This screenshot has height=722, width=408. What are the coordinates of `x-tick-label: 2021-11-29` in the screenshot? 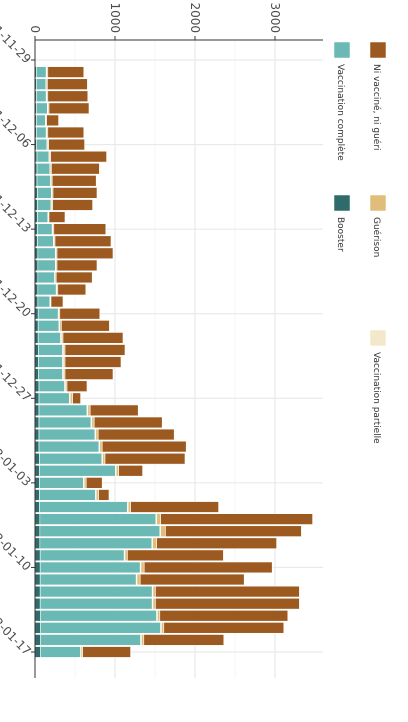 It's located at (17, 36).